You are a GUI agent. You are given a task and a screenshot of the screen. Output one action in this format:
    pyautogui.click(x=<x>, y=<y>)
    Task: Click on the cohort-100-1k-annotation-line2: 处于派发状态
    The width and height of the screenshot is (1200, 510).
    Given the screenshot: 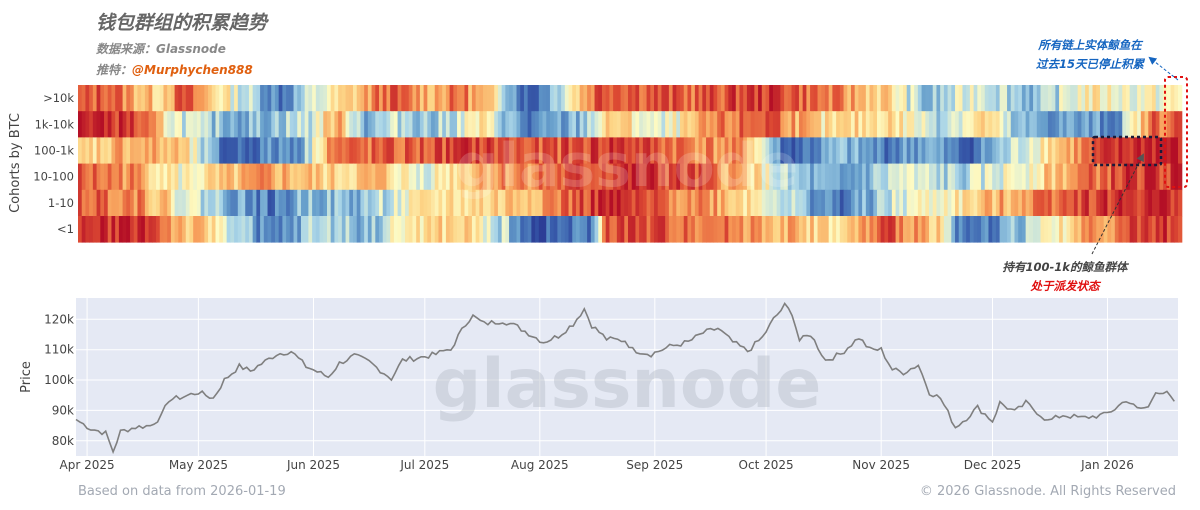 What is the action you would take?
    pyautogui.click(x=1065, y=286)
    